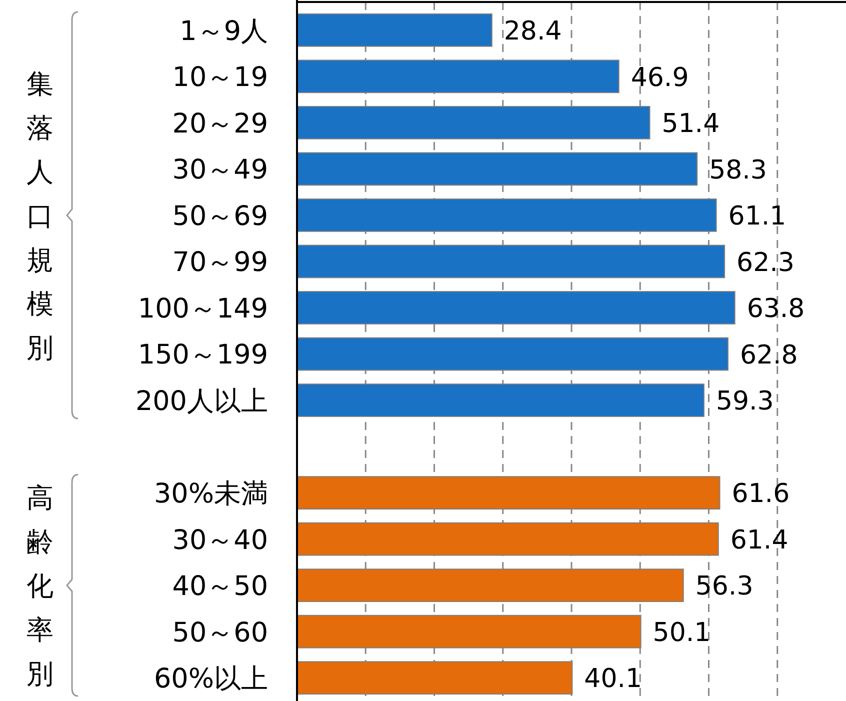  I want to click on data-label: 28.4, so click(533, 31).